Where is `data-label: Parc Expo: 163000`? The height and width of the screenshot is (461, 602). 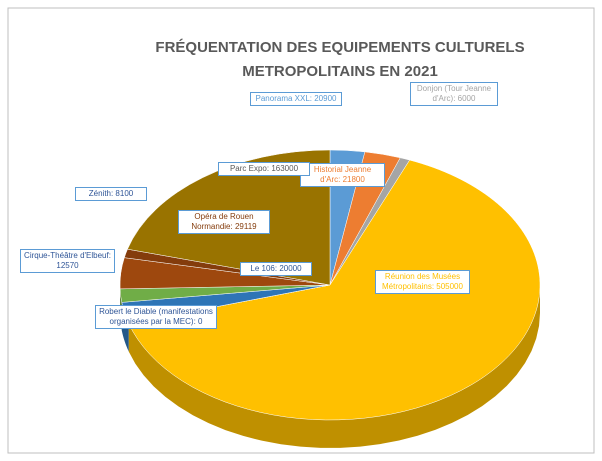
data-label: Parc Expo: 163000 is located at coordinates (264, 169).